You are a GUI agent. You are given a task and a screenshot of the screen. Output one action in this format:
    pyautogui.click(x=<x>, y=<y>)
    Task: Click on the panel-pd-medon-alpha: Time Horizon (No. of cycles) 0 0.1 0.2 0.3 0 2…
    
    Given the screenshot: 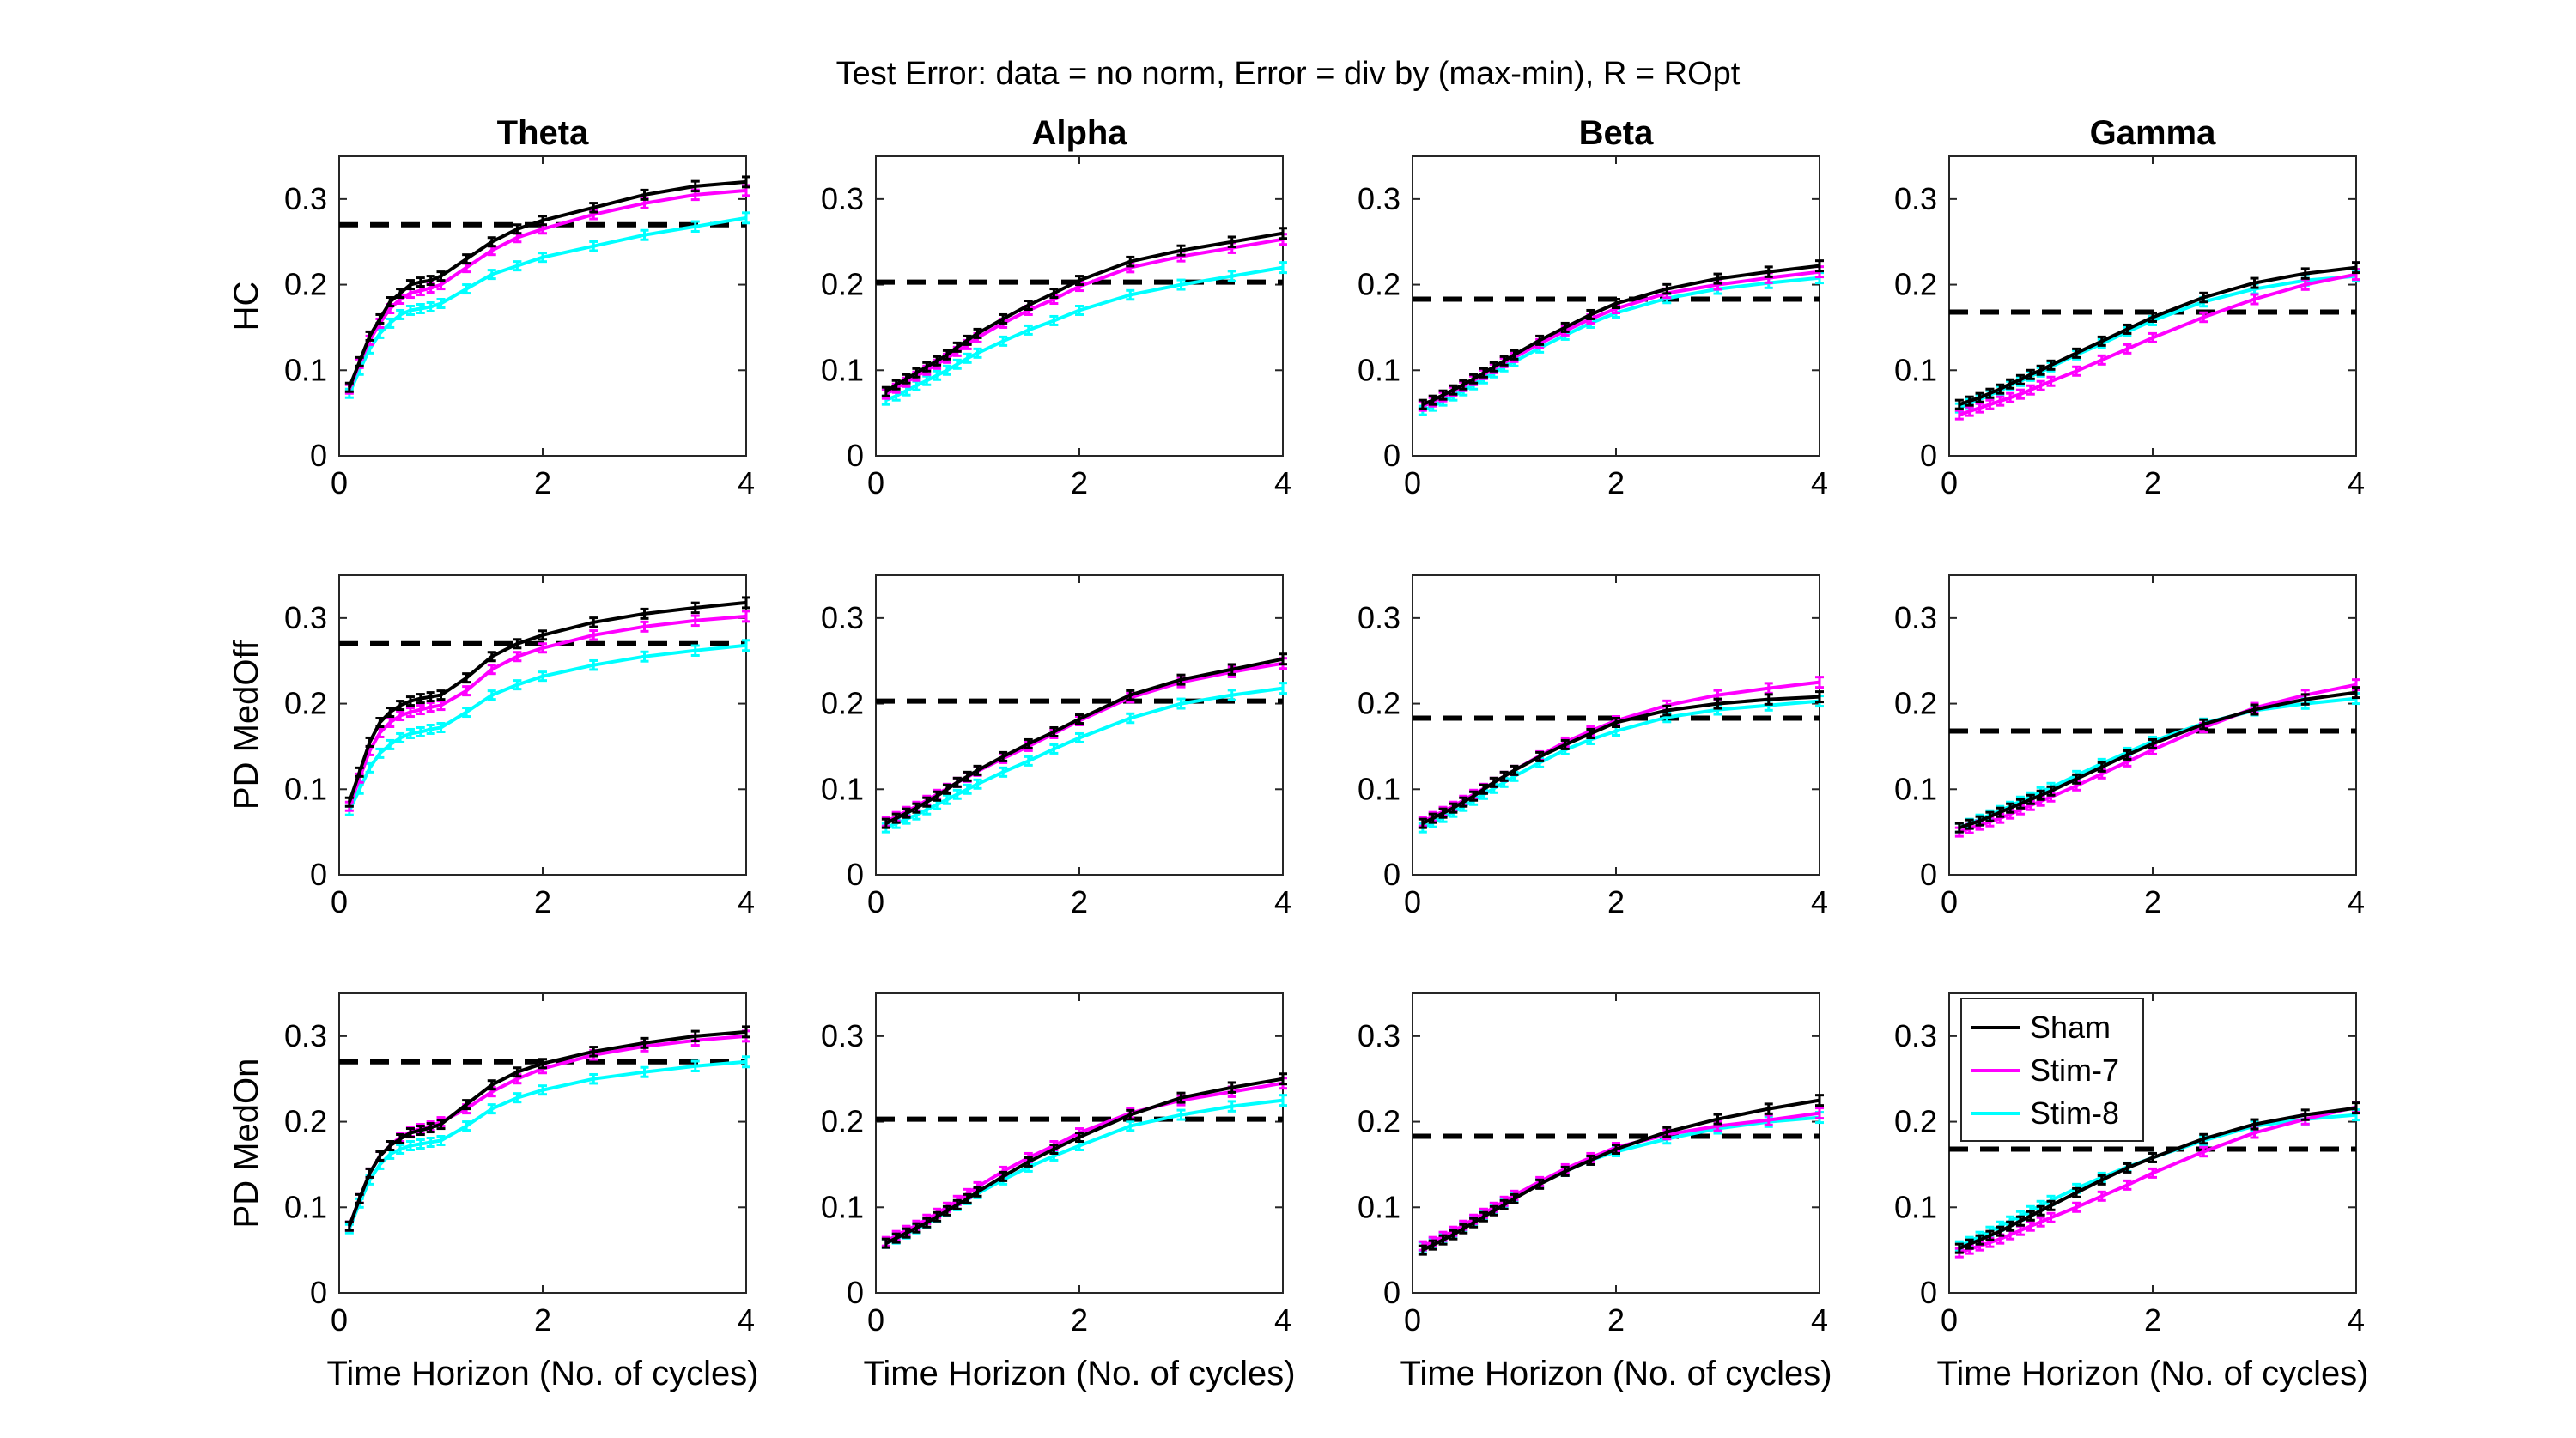 What is the action you would take?
    pyautogui.click(x=1058, y=1192)
    